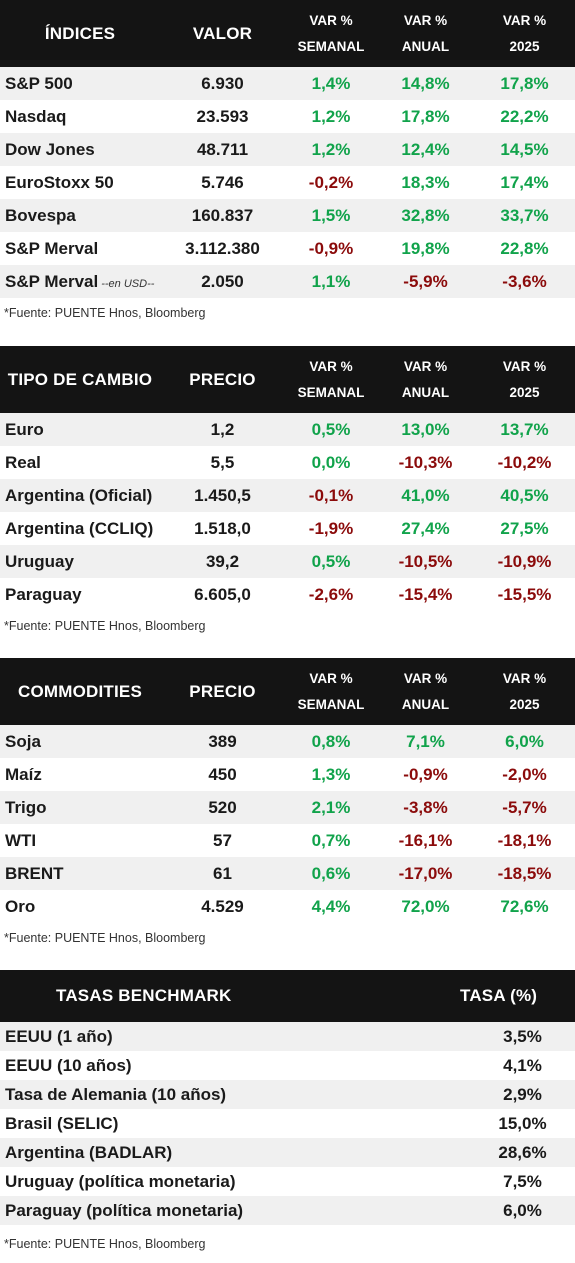 Image resolution: width=575 pixels, height=1263 pixels. I want to click on row-var-annual: 72,0%, so click(425, 906).